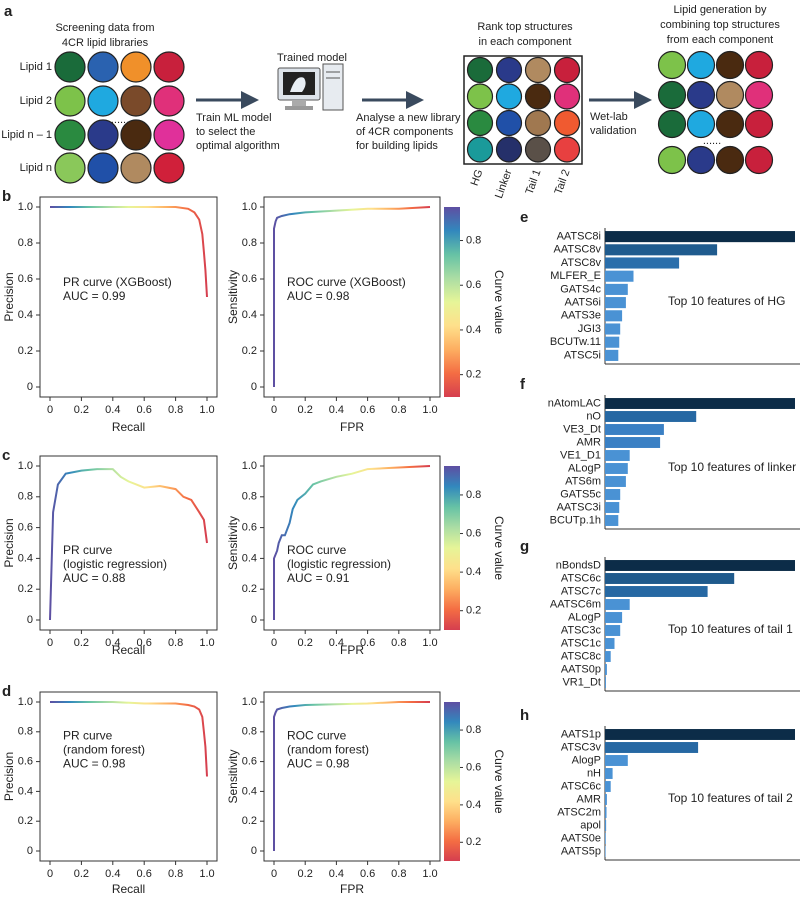 The height and width of the screenshot is (899, 807). What do you see at coordinates (473, 495) in the screenshot?
I see `colorbar-tick-label: 0.8` at bounding box center [473, 495].